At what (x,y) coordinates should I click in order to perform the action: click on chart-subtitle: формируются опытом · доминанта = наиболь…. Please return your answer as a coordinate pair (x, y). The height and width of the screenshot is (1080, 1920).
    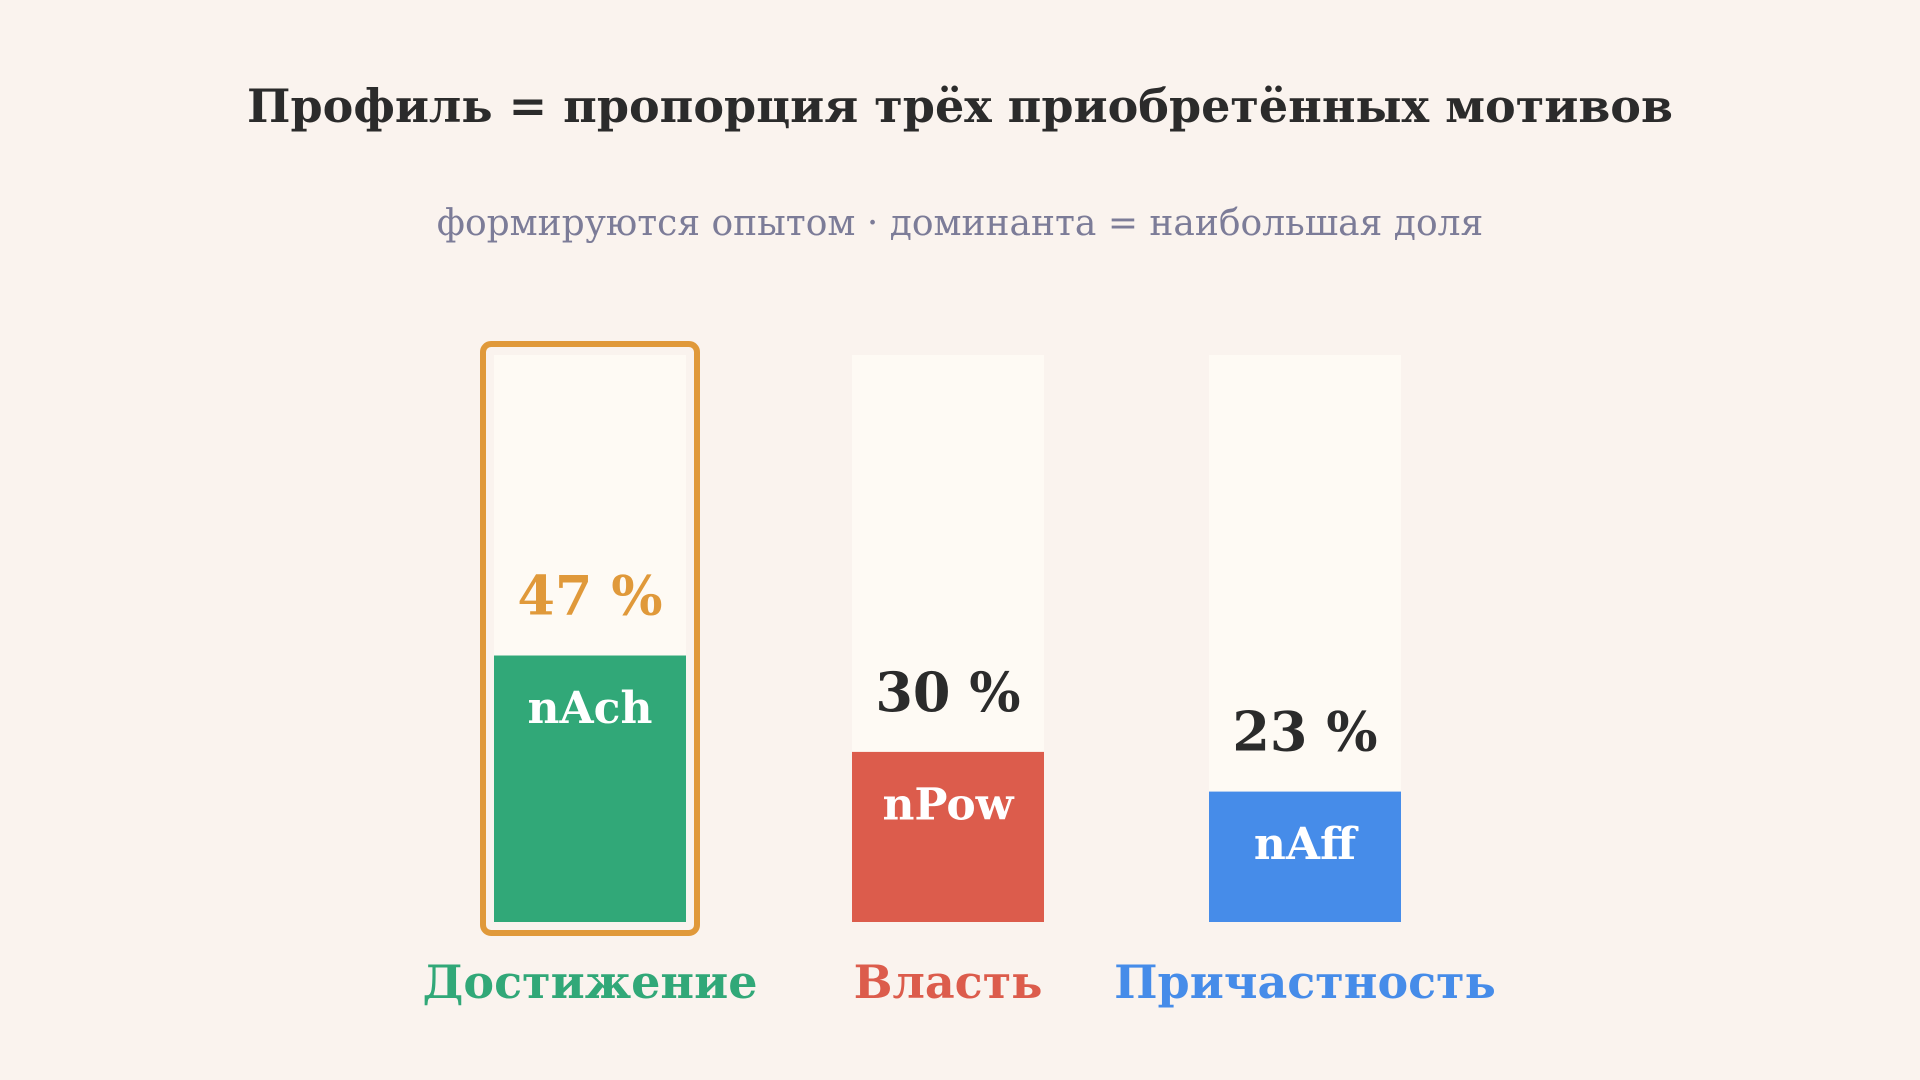
    Looking at the image, I should click on (960, 223).